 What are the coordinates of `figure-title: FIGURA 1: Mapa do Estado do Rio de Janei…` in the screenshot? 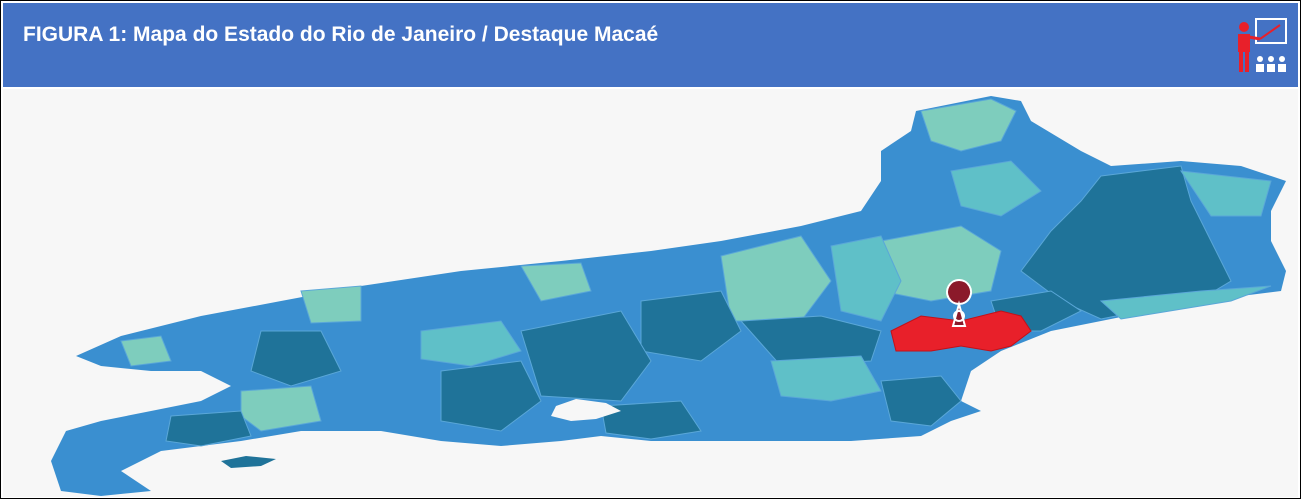 It's located at (341, 34).